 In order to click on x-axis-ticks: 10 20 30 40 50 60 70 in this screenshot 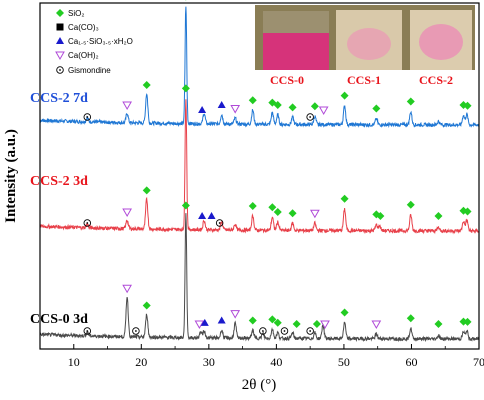, I will do `click(261, 356)`.